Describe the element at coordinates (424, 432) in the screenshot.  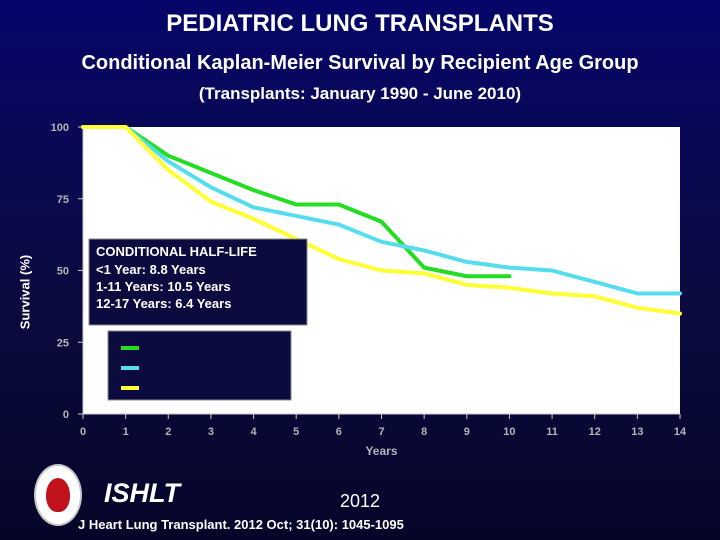
I see `x-tick-label: 8` at that location.